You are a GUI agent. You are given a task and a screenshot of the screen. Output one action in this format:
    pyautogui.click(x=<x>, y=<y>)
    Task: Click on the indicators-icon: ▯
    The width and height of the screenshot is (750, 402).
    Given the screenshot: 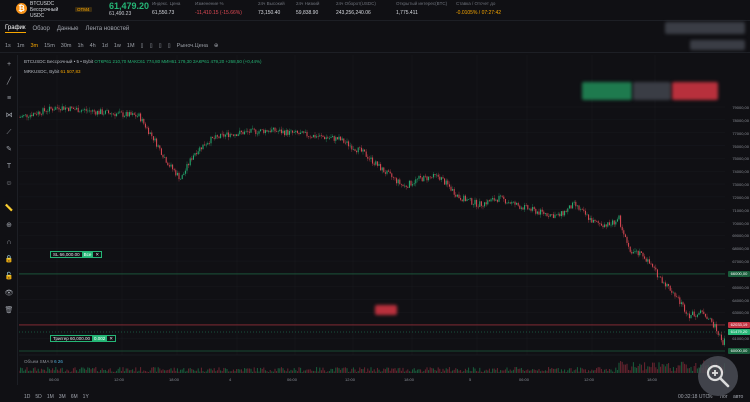 What is the action you would take?
    pyautogui.click(x=151, y=46)
    